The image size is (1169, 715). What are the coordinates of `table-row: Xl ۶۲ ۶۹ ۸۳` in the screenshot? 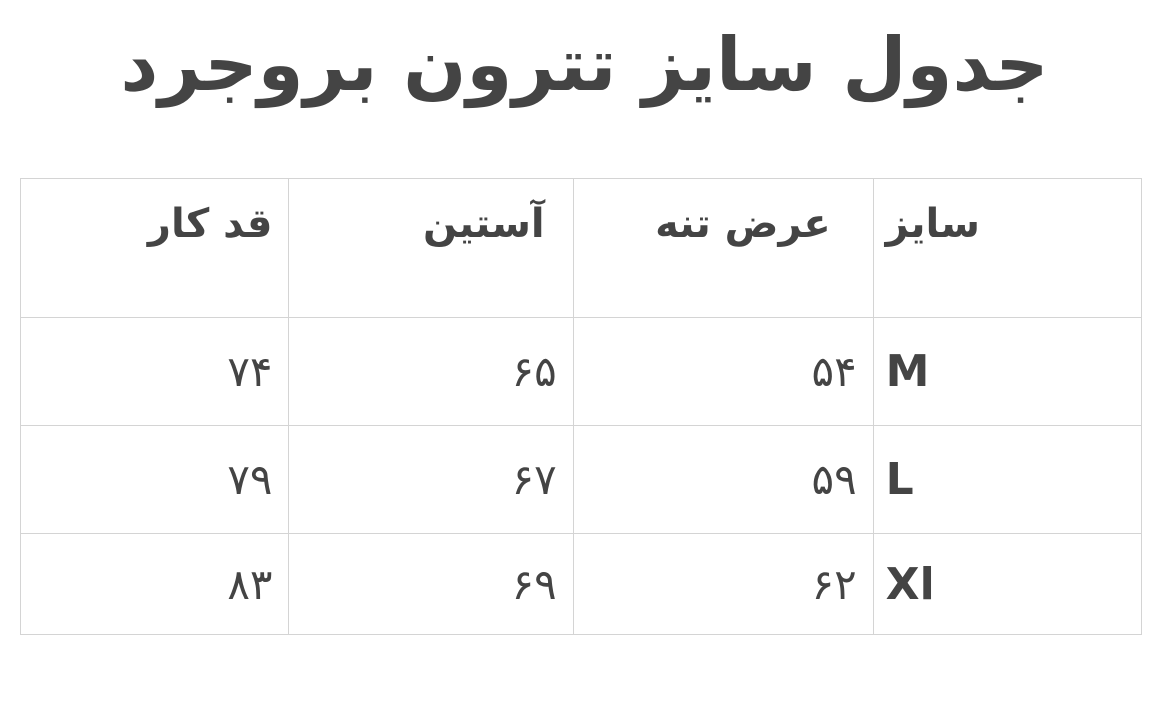 It's located at (581, 584).